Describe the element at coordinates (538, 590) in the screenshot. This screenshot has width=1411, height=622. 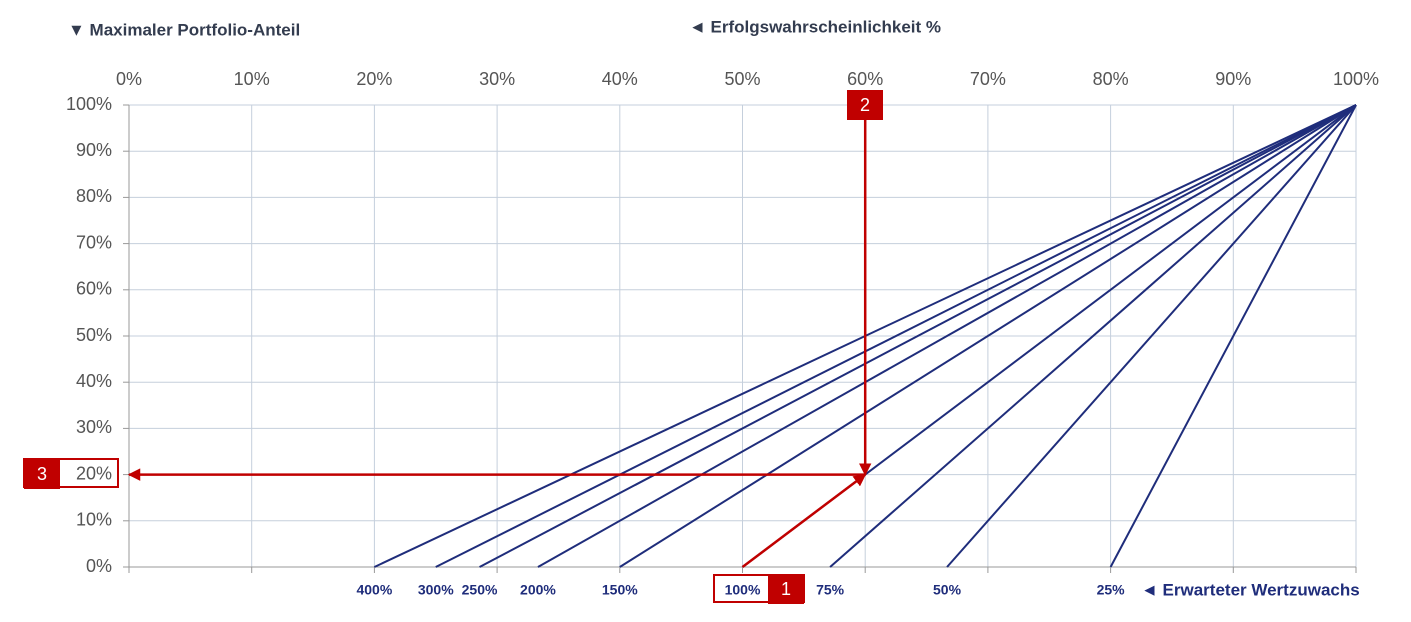
I see `series-label: 200%` at that location.